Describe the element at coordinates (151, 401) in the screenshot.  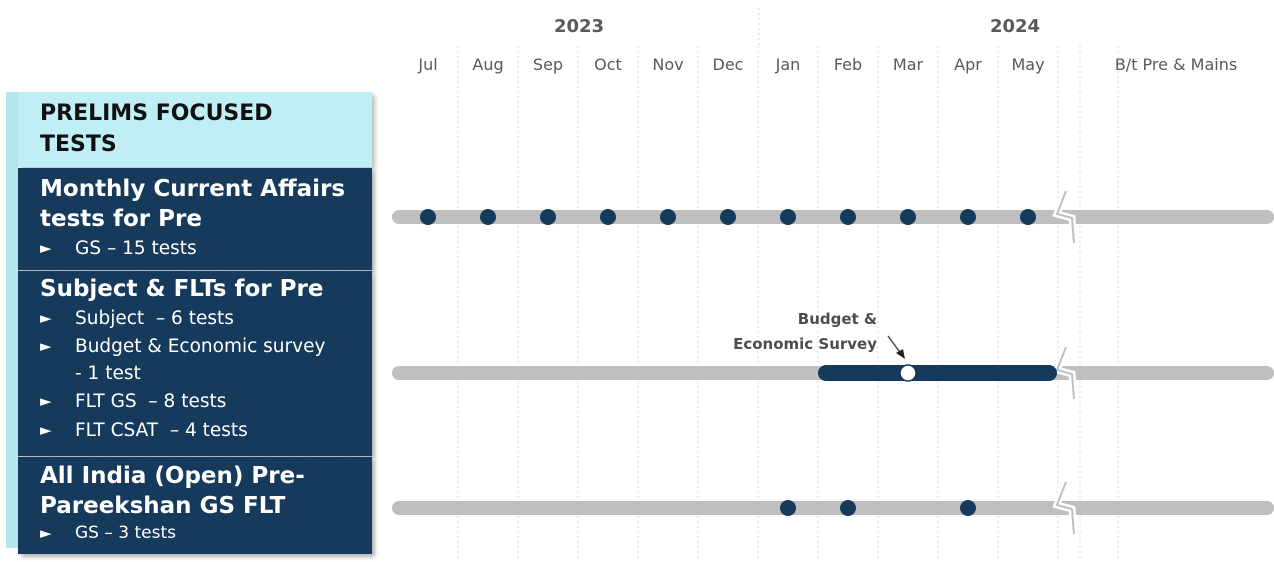
I see `list-item-text: FLT GS – 8 tests` at that location.